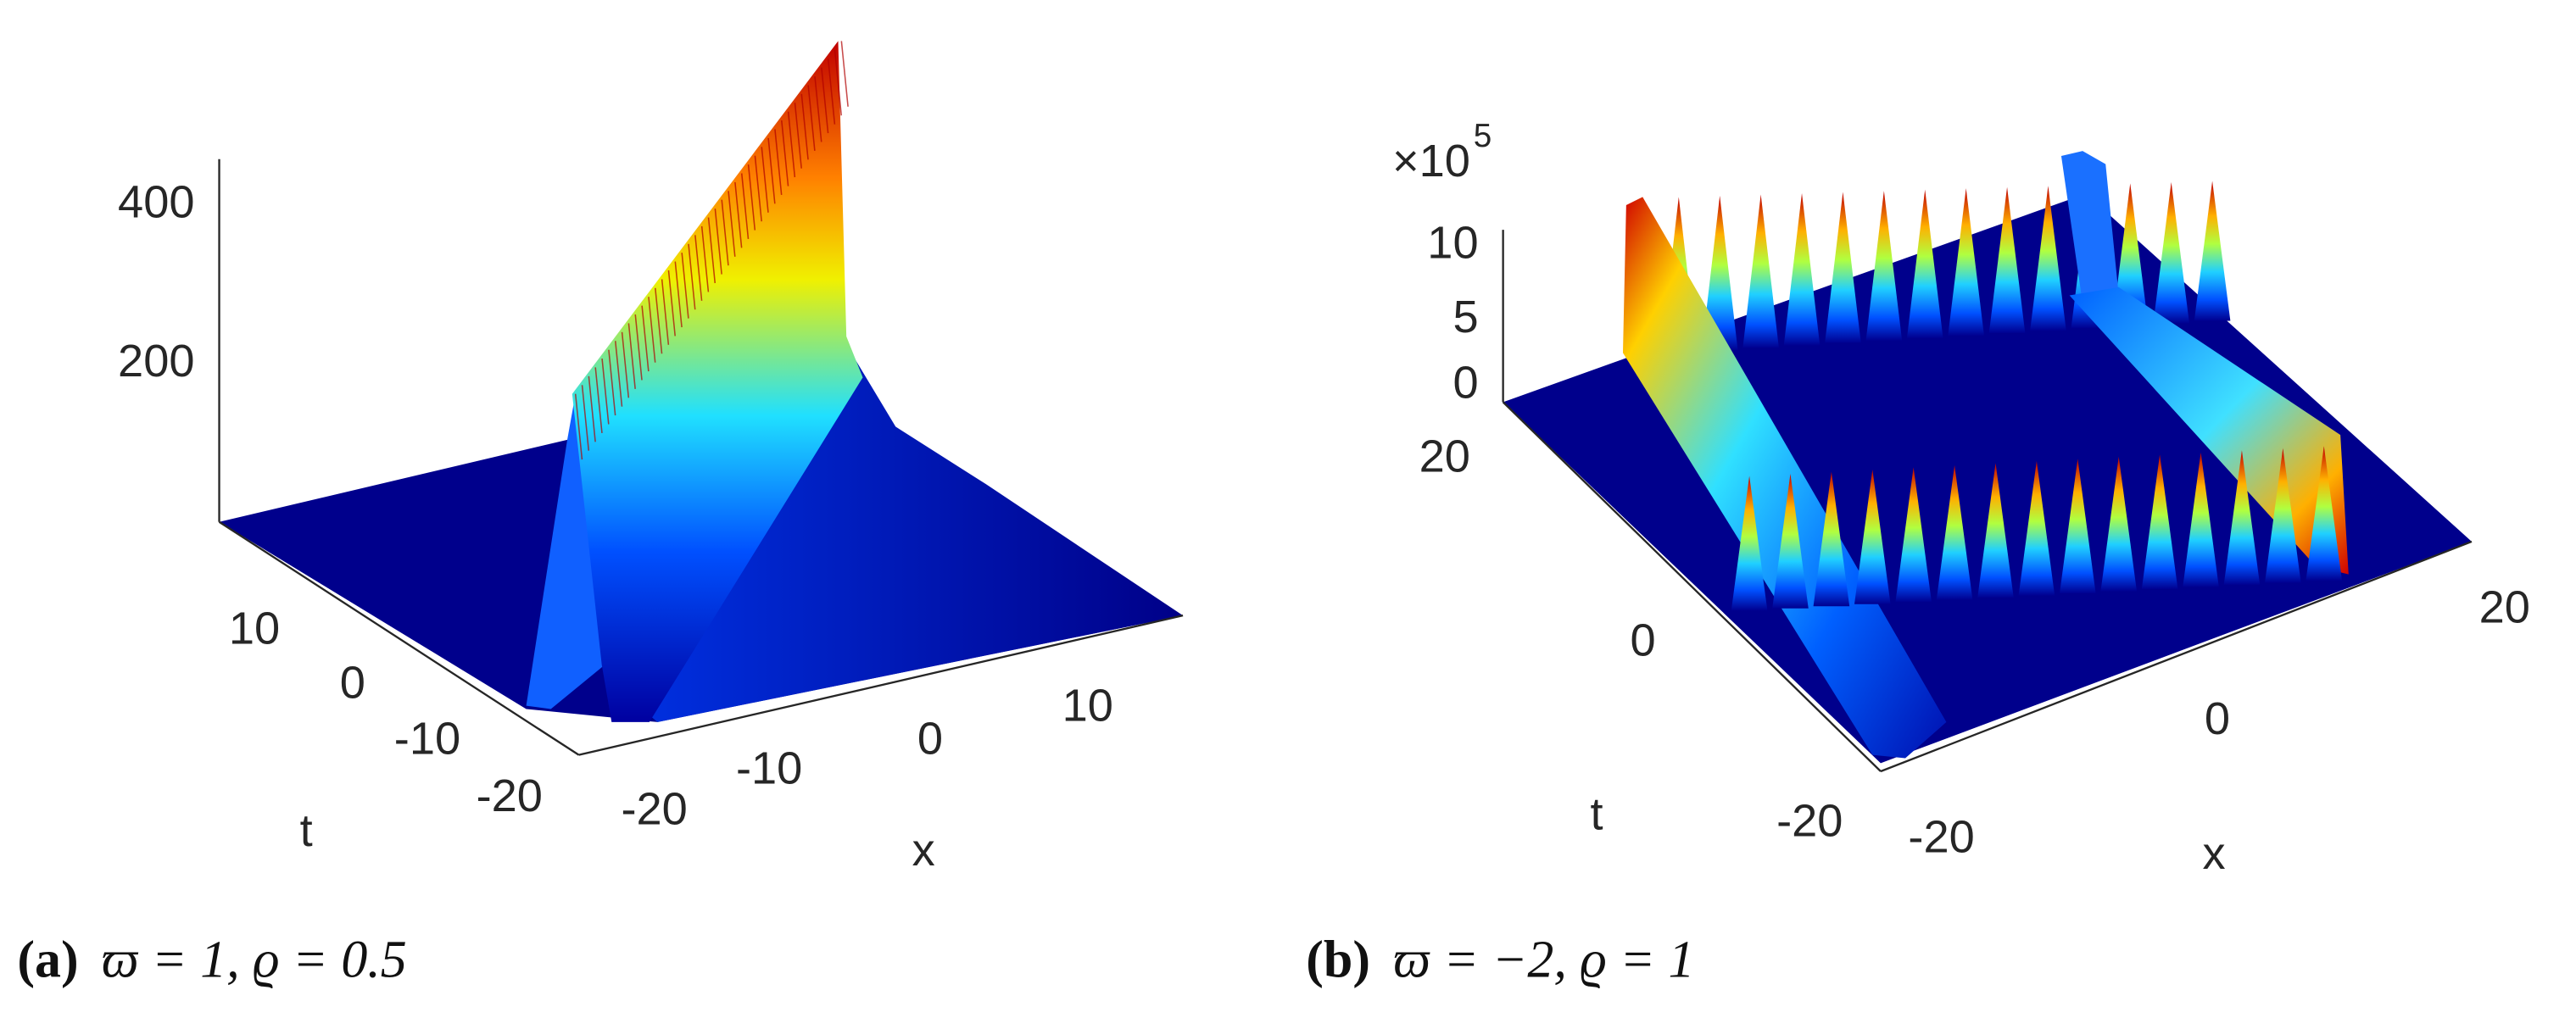 Image resolution: width=2576 pixels, height=1029 pixels. I want to click on x-axis-label: x, so click(2213, 854).